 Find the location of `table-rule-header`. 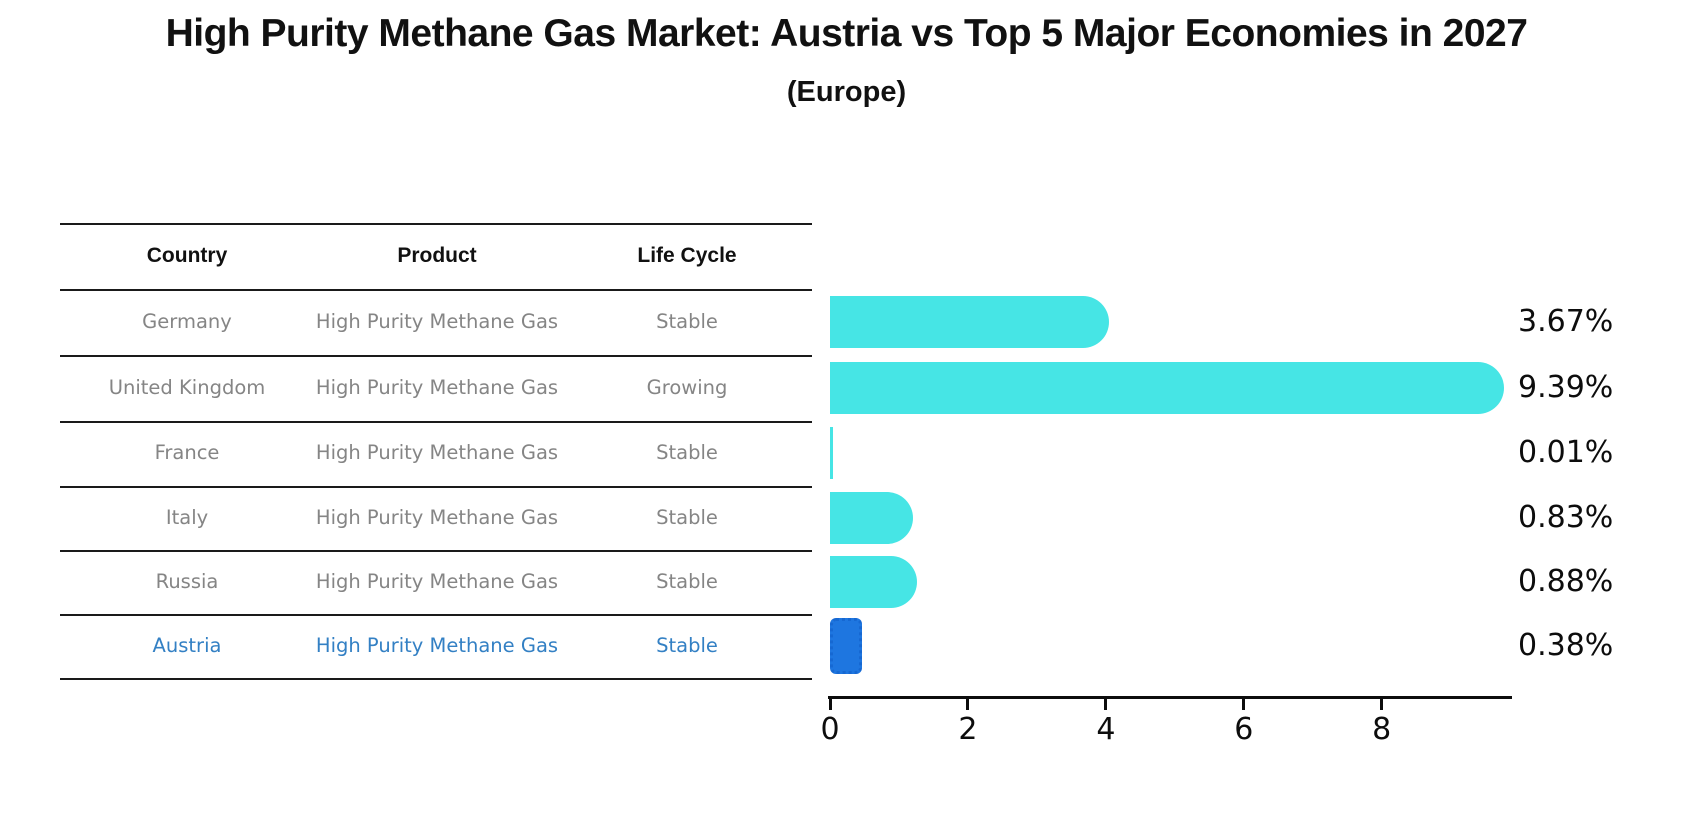

table-rule-header is located at coordinates (436, 290).